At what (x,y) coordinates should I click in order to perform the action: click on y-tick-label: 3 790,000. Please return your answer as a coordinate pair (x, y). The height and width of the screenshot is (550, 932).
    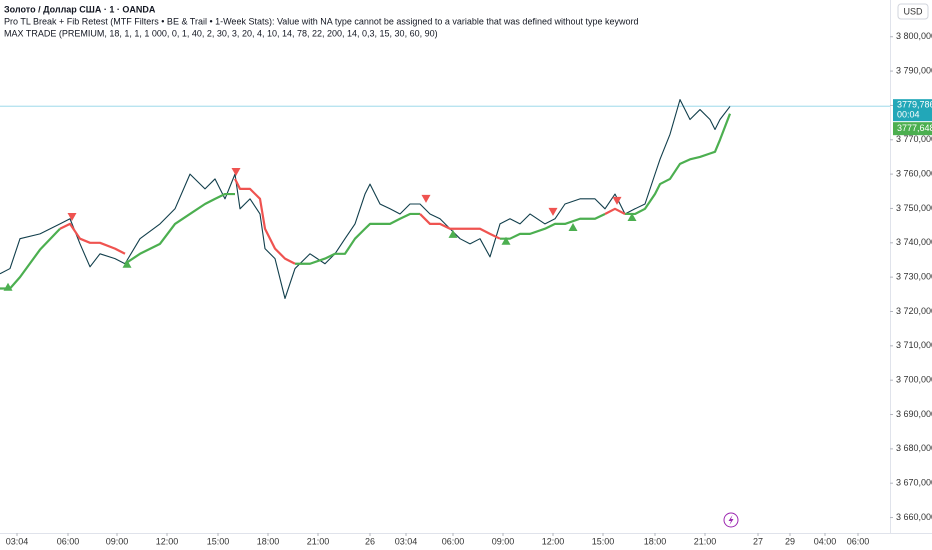
    Looking at the image, I should click on (914, 70).